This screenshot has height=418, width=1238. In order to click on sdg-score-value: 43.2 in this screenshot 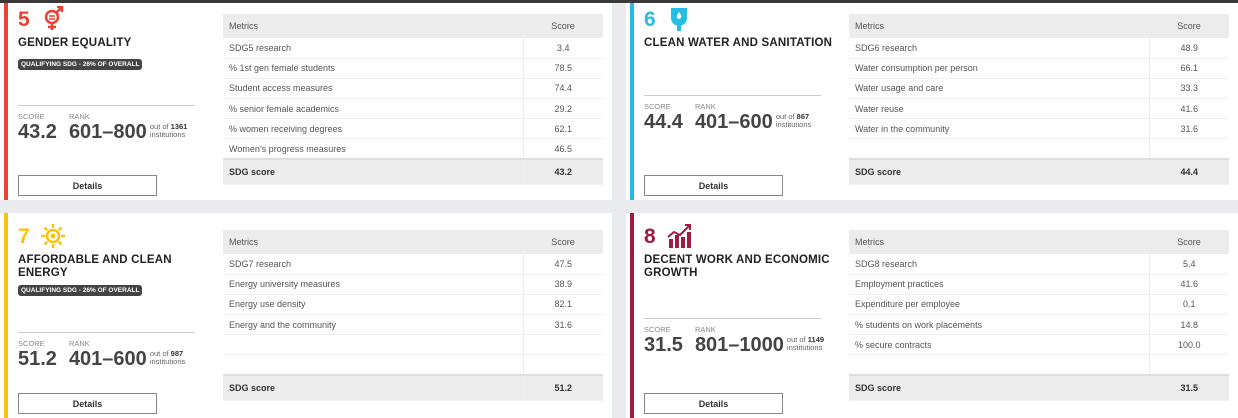, I will do `click(562, 171)`.